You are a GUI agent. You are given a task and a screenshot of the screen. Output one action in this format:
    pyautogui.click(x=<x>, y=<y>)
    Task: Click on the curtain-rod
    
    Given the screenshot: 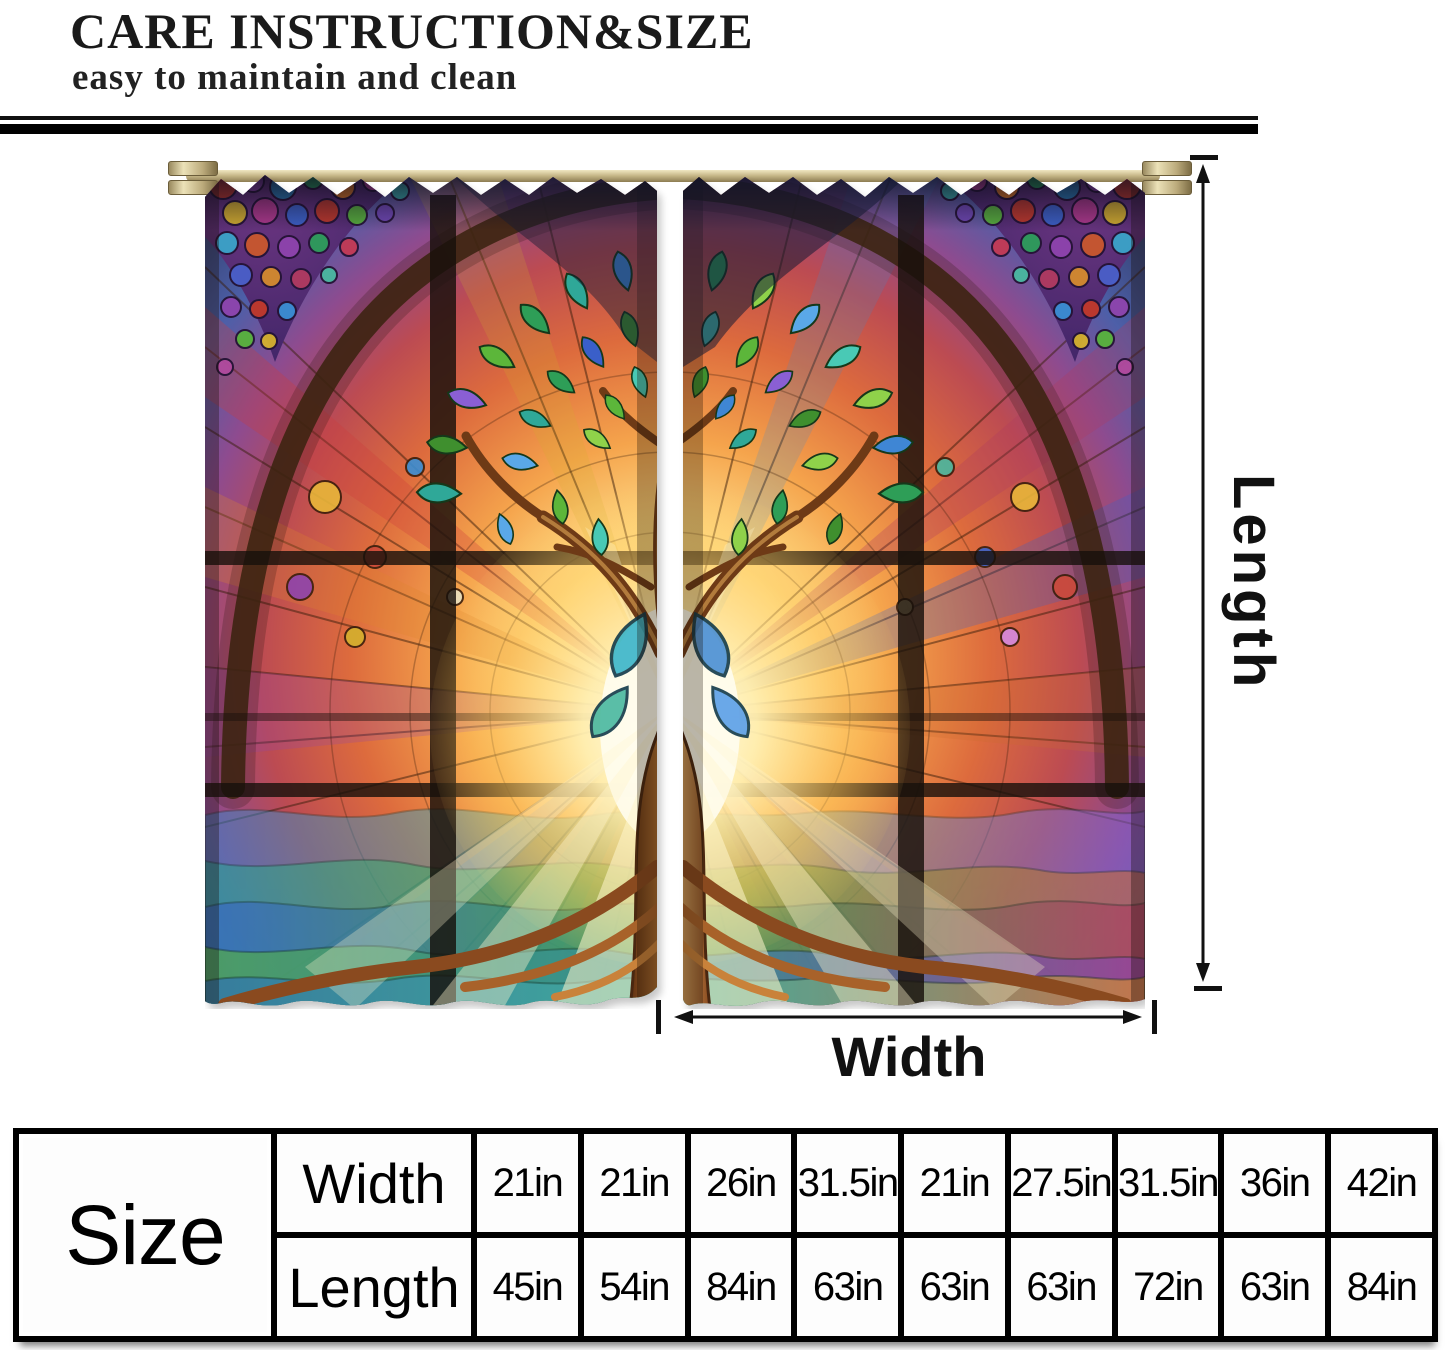 What is the action you would take?
    pyautogui.click(x=673, y=176)
    